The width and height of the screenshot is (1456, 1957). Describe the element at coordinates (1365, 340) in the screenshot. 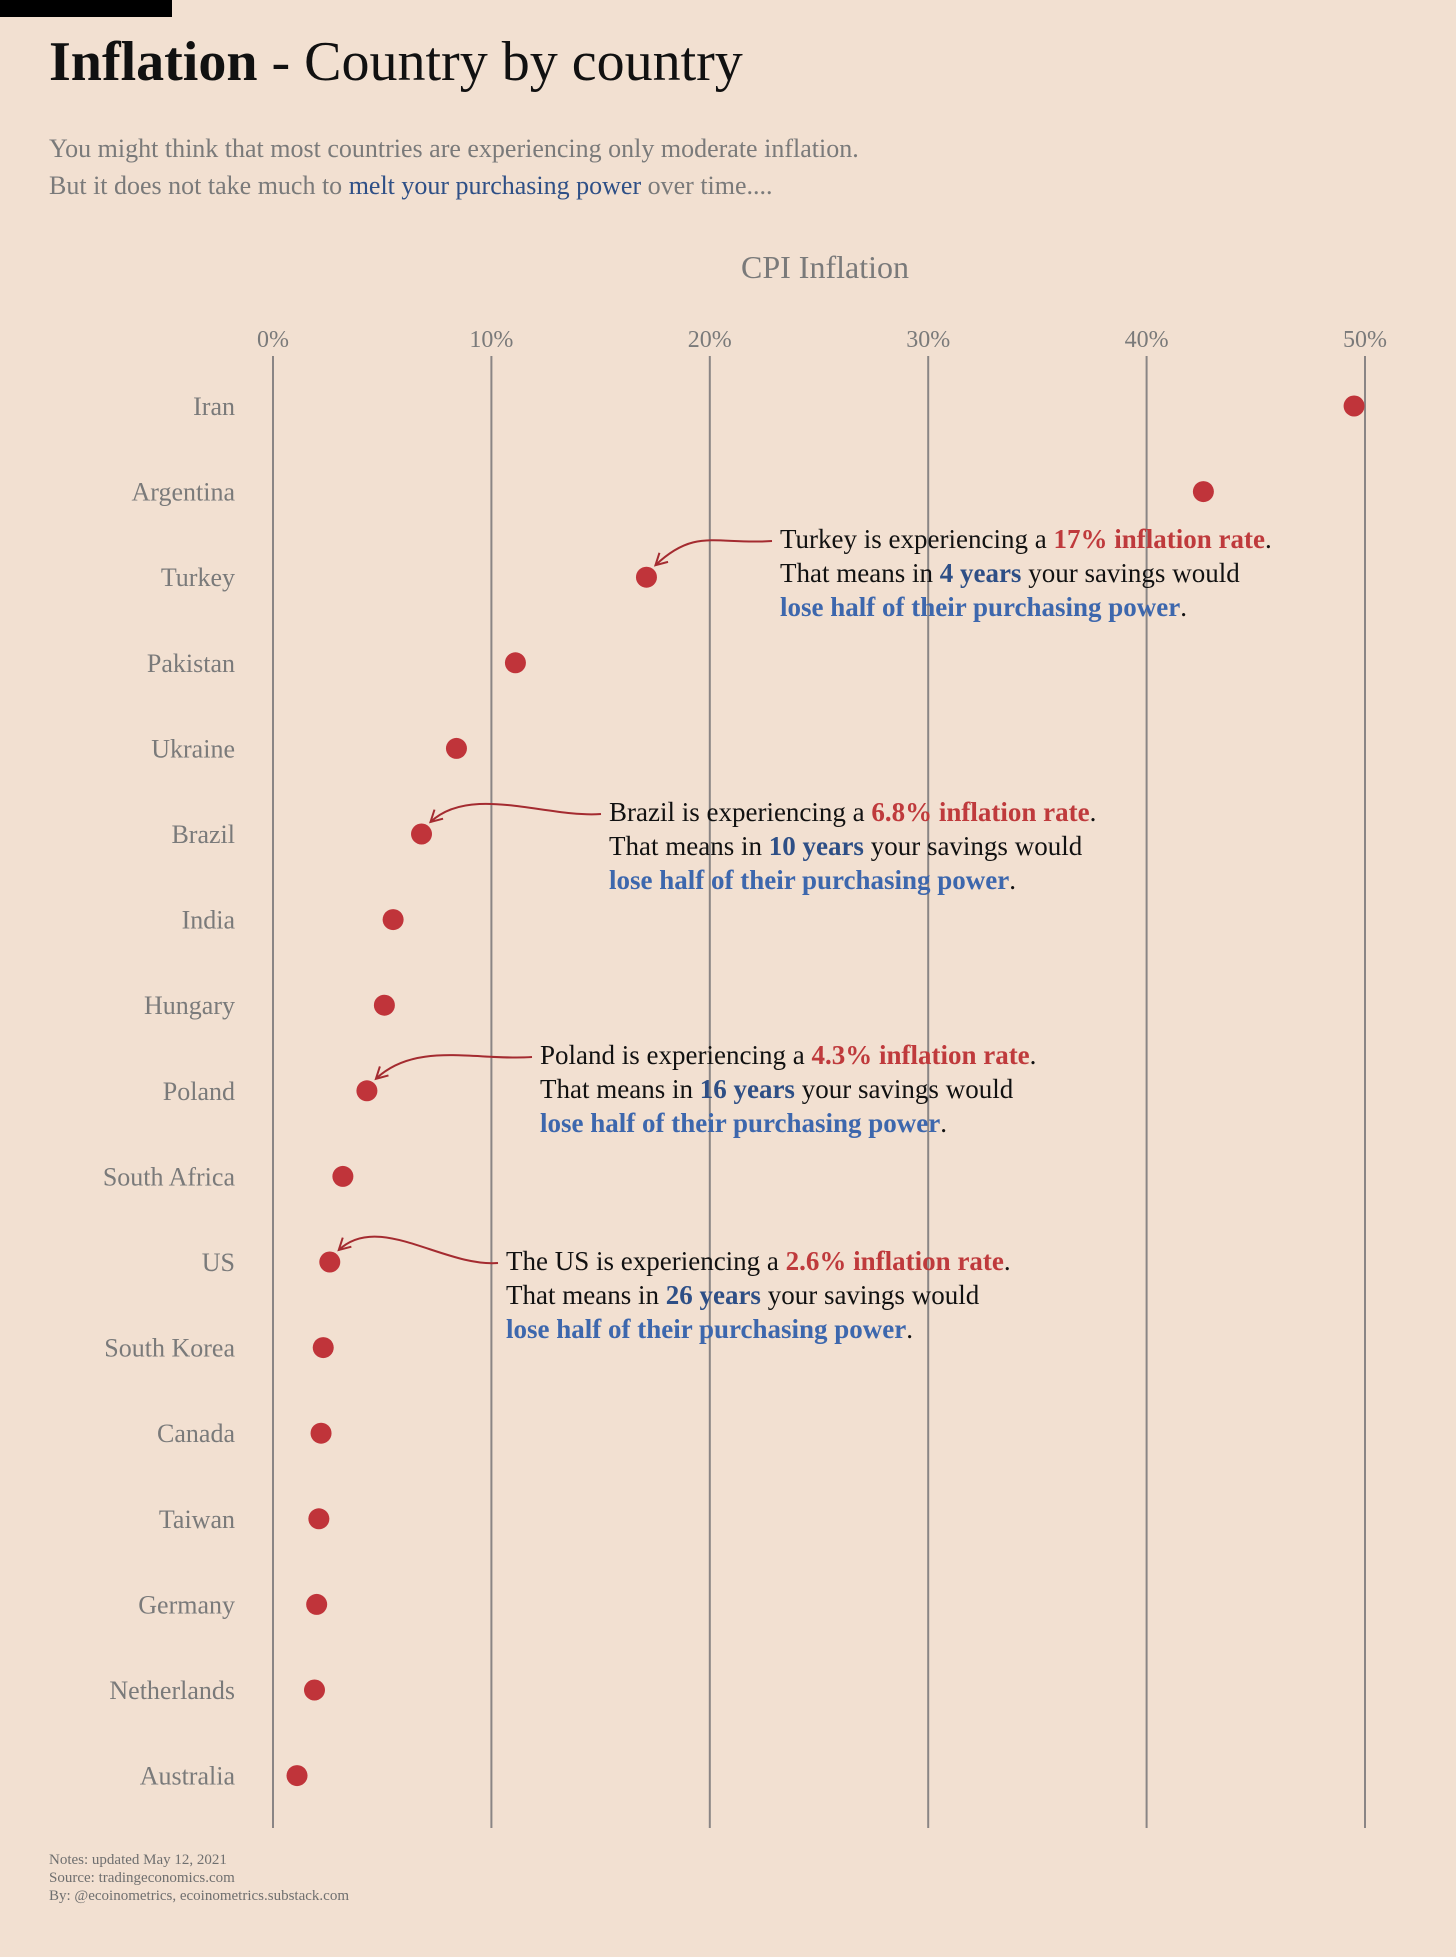

I see `x-tick-label-50: 50%` at that location.